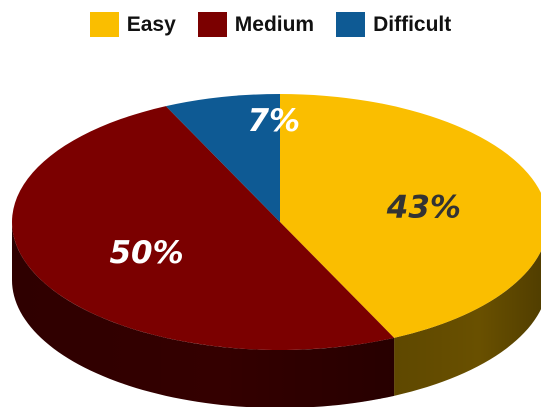  Describe the element at coordinates (151, 24) in the screenshot. I see `legend-label-easy: Easy` at that location.